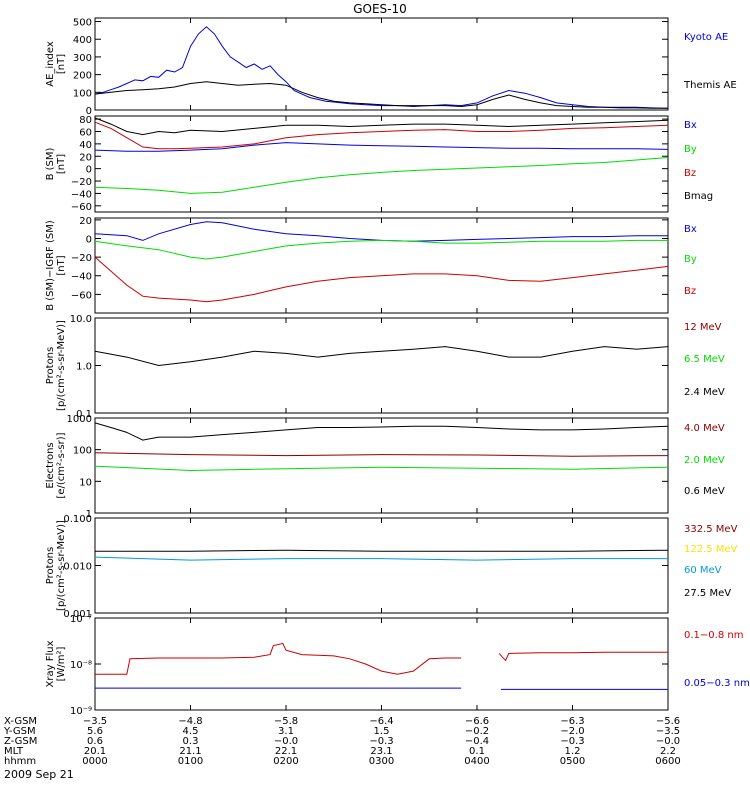  What do you see at coordinates (50, 565) in the screenshot?
I see `y-axis-label-line: Protons` at bounding box center [50, 565].